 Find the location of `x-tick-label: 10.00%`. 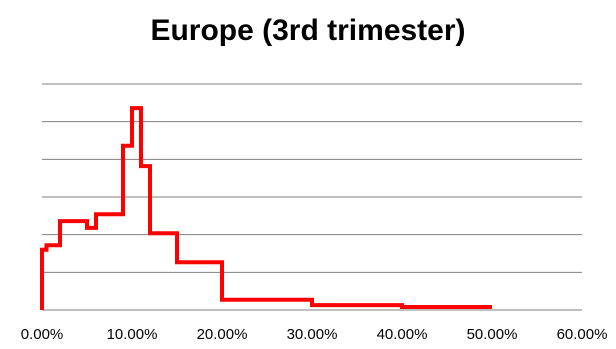

x-tick-label: 10.00% is located at coordinates (132, 334).